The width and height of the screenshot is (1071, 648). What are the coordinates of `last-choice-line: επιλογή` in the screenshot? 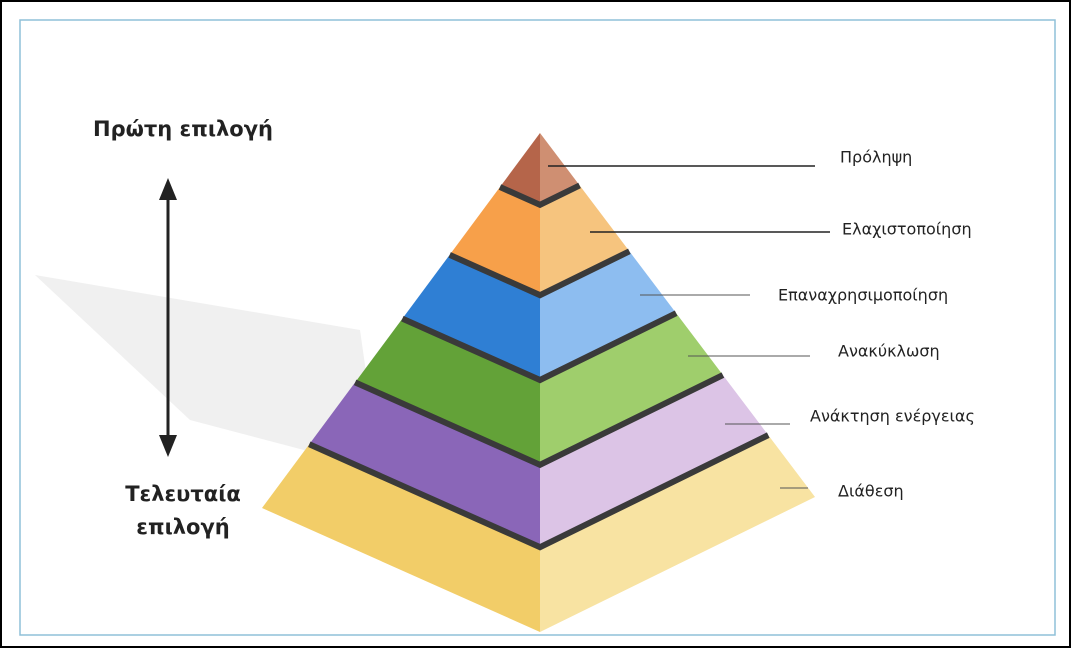 It's located at (182, 527).